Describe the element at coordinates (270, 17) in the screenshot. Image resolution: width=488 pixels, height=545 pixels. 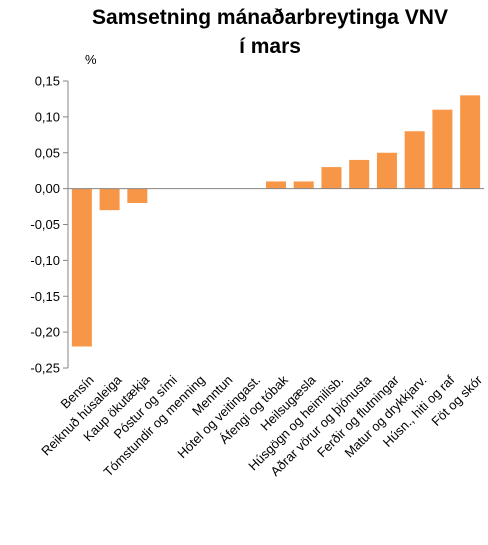
I see `chart-title-line1: Samsetning mánaðarbreytinga VNV` at that location.